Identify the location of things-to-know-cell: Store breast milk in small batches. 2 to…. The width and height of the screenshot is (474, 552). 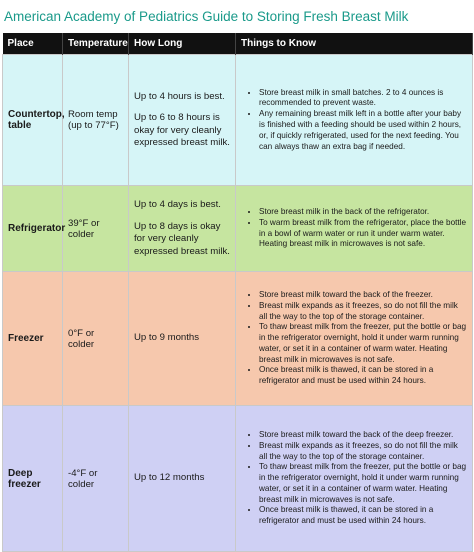
(354, 120).